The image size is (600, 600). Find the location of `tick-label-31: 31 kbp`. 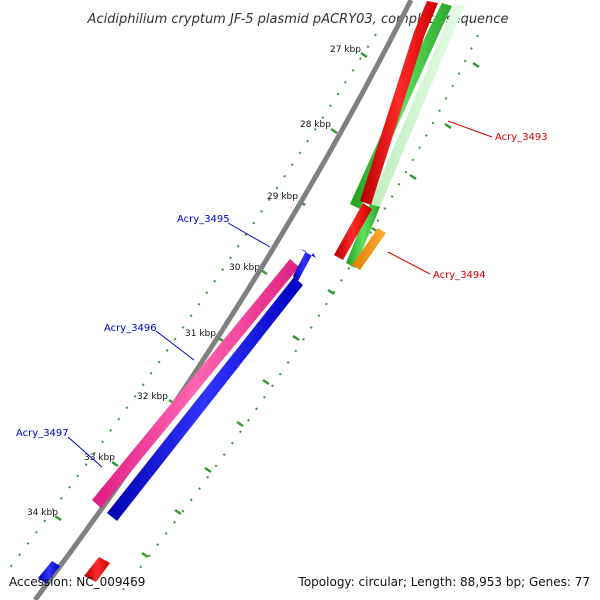

tick-label-31: 31 kbp is located at coordinates (200, 334).